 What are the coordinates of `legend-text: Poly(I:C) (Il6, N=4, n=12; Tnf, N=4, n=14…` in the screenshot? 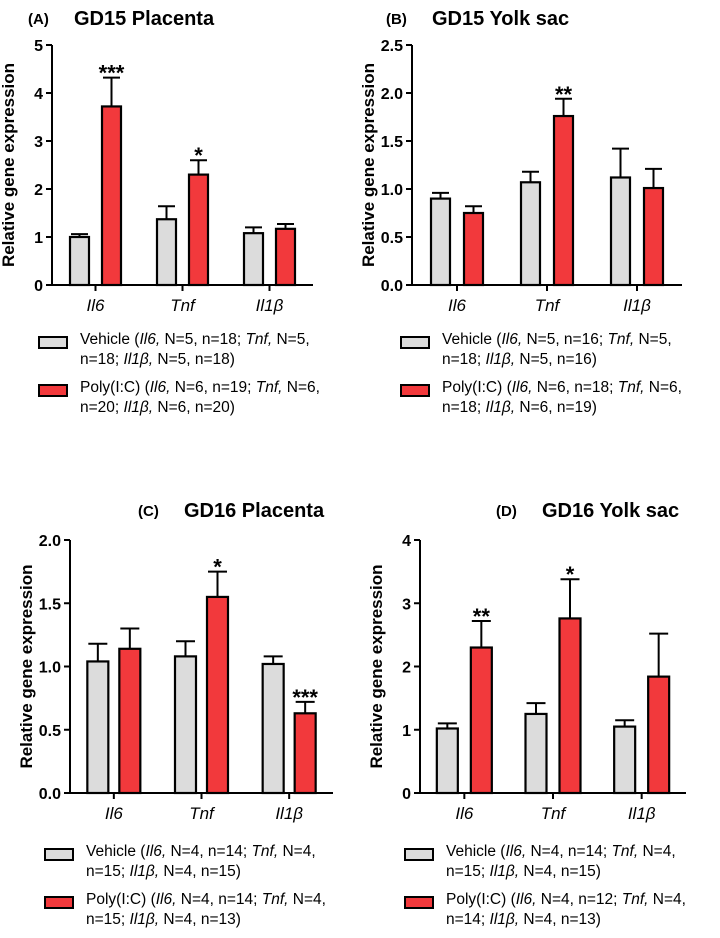 It's located at (566, 910).